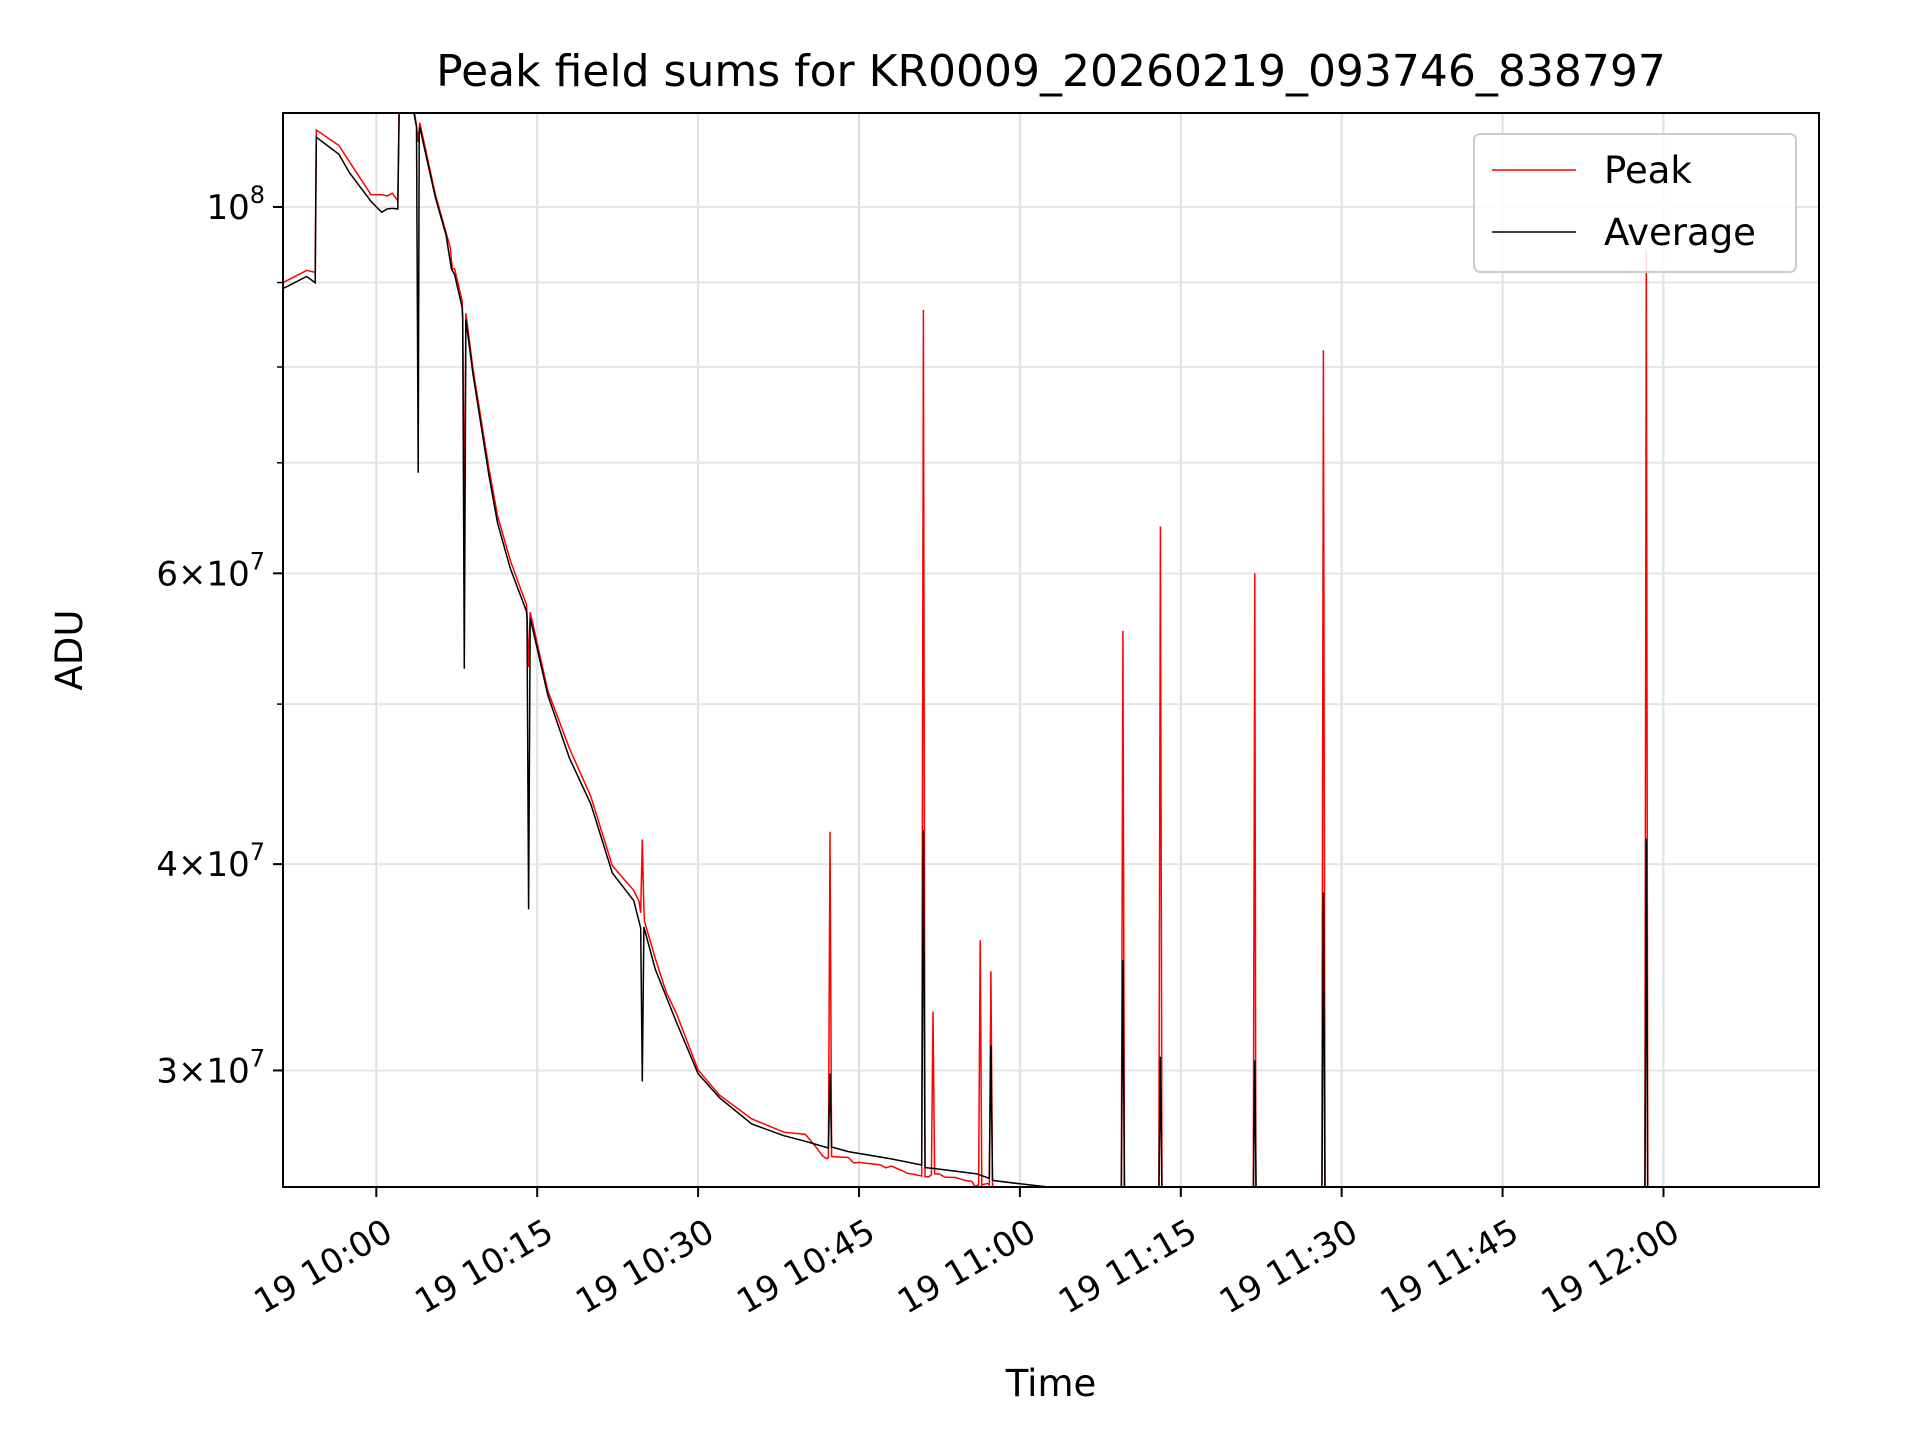 The height and width of the screenshot is (1440, 1920). I want to click on y-axis-label: ADU, so click(69, 650).